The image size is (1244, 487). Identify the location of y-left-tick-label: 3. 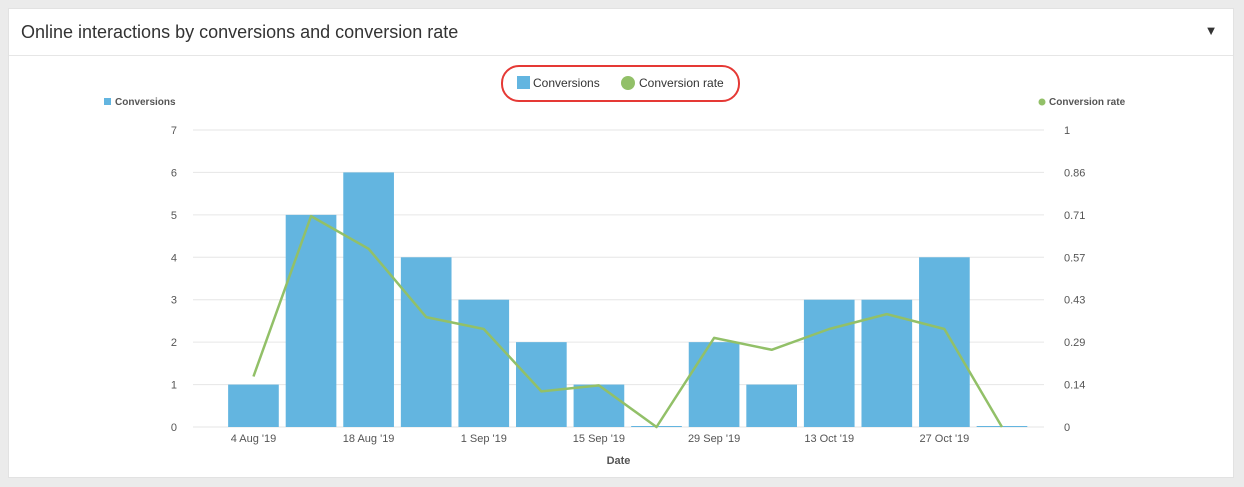
(174, 301).